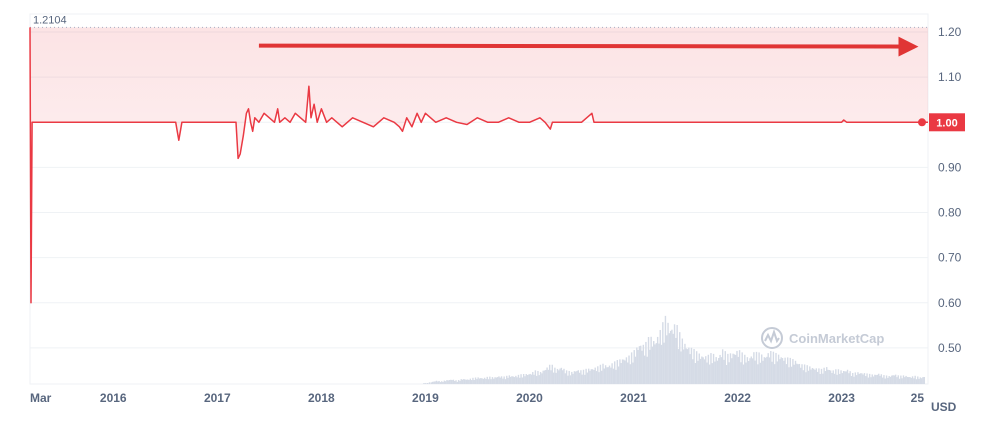  I want to click on x-tick-label: 2018, so click(321, 398).